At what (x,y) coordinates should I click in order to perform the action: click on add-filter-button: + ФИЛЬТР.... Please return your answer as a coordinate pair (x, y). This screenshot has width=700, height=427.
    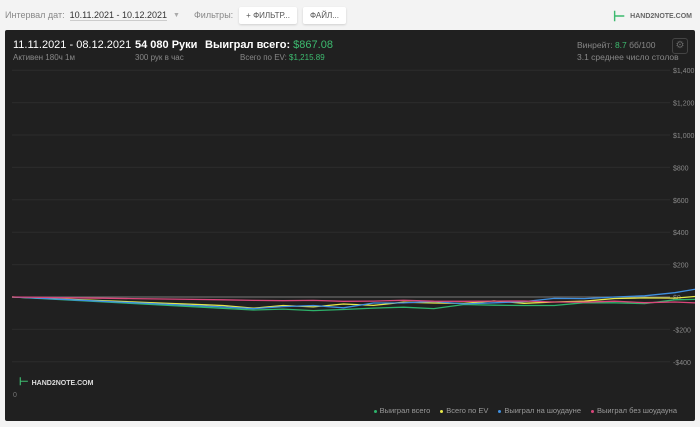
    Looking at the image, I should click on (268, 15).